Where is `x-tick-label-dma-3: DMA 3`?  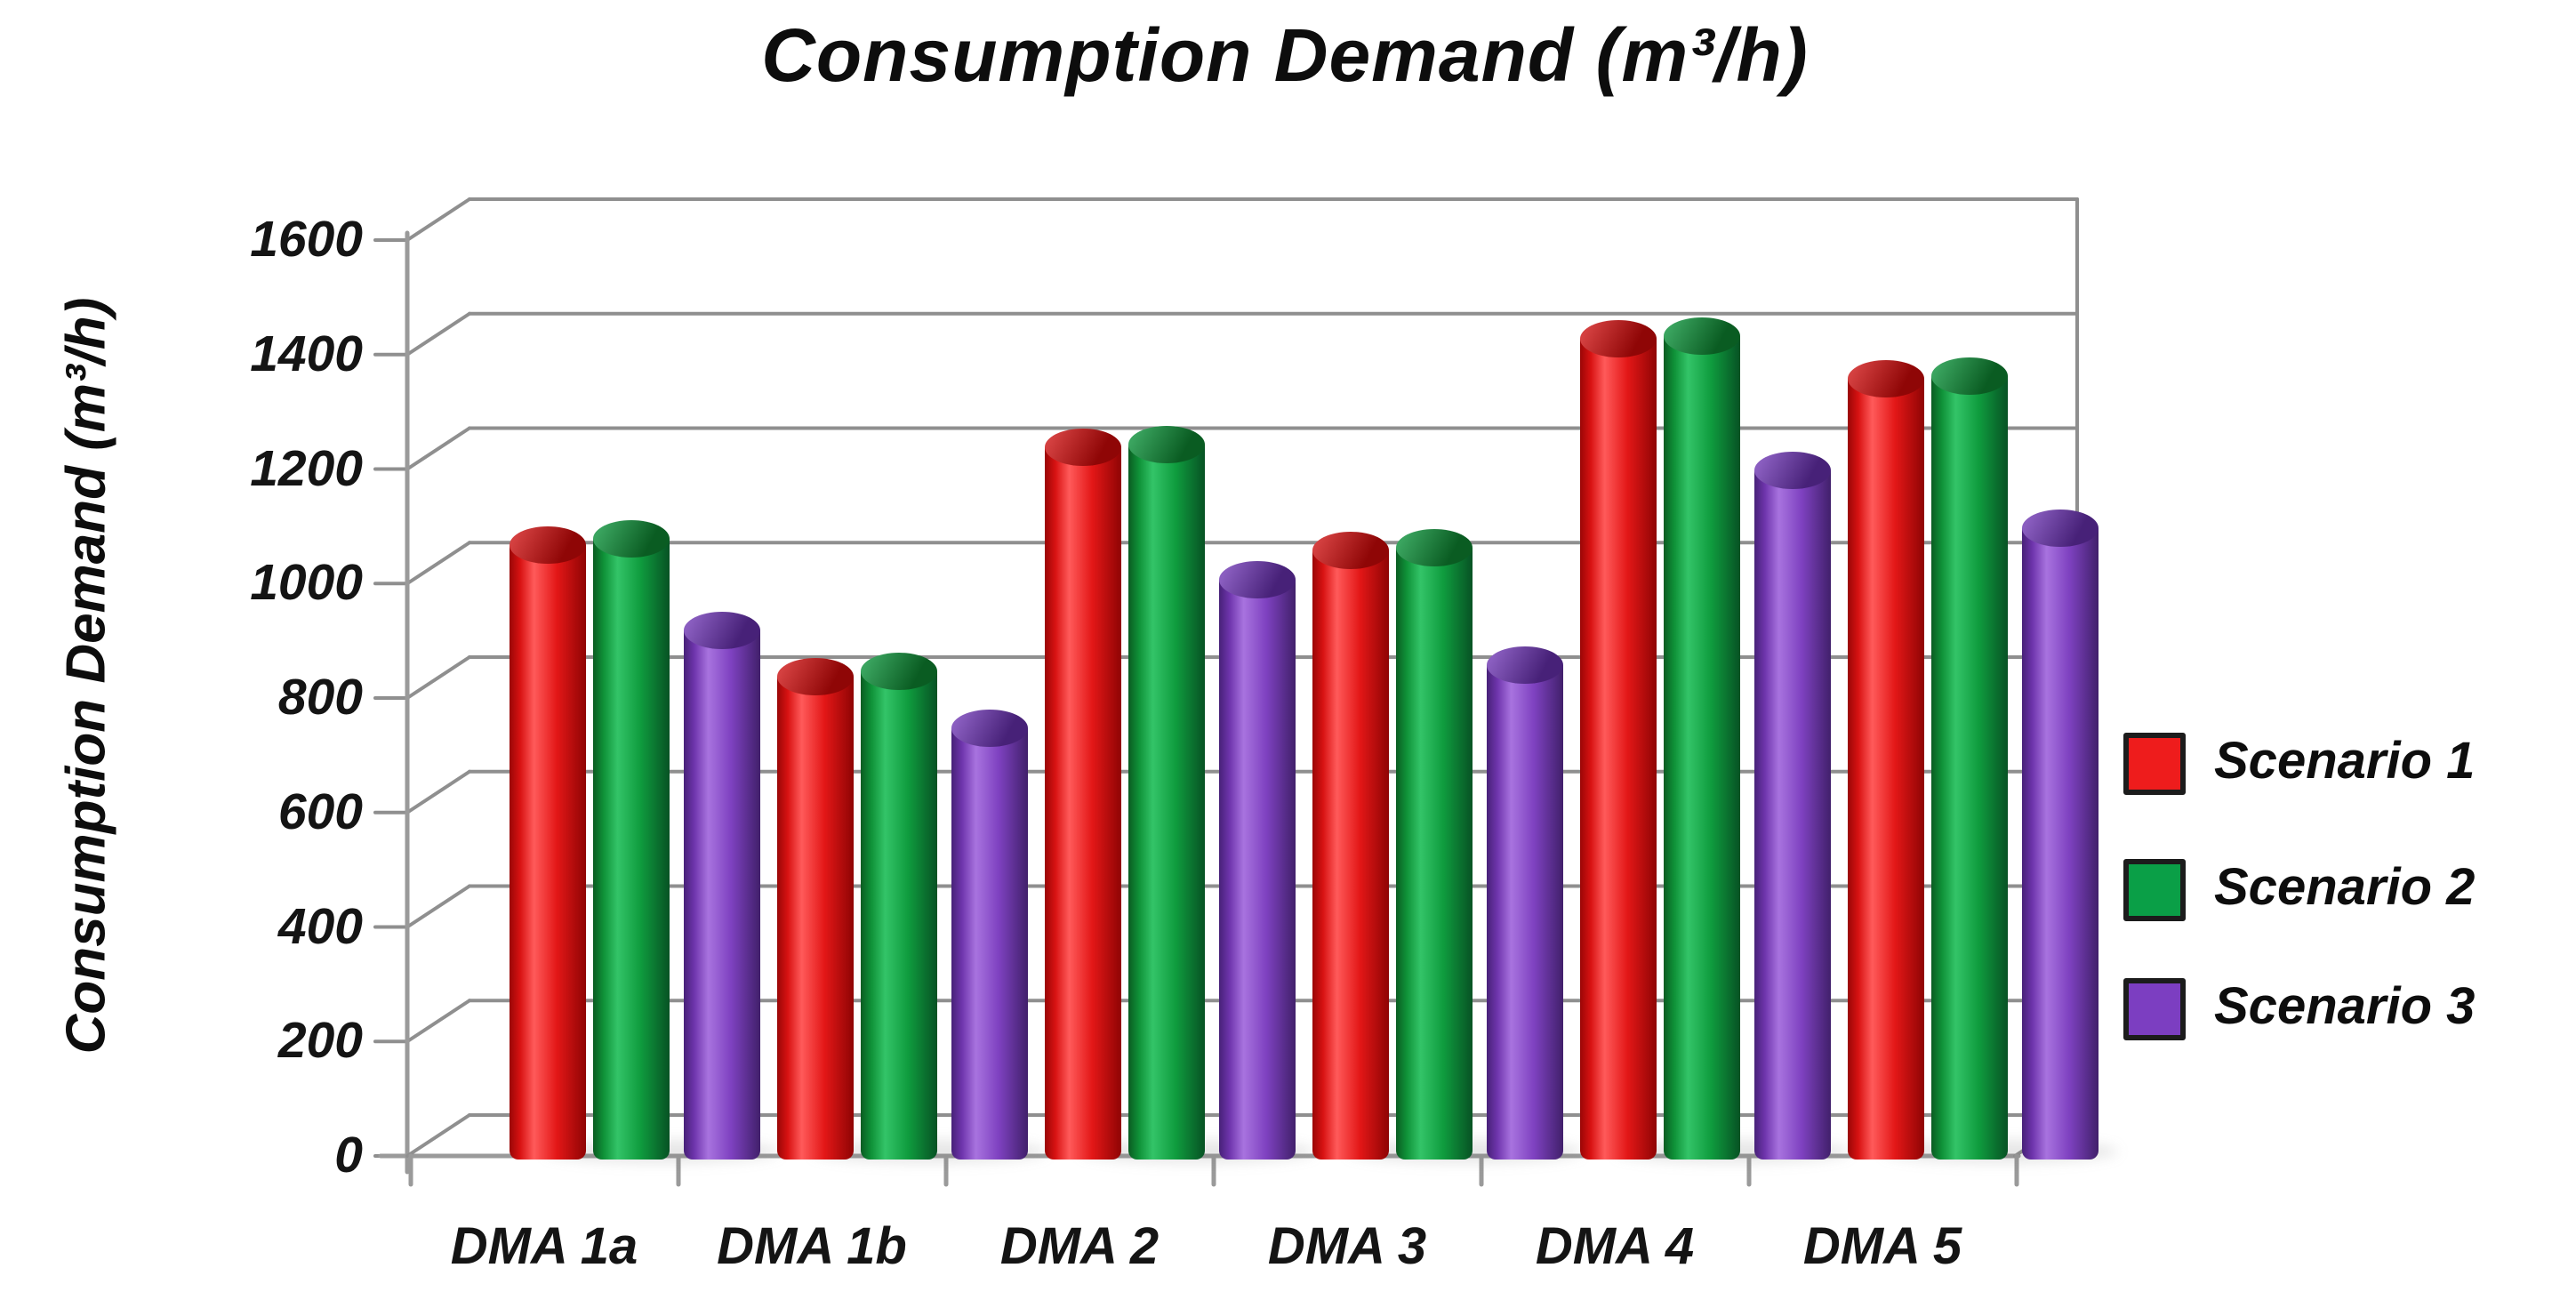
x-tick-label-dma-3: DMA 3 is located at coordinates (1347, 1246).